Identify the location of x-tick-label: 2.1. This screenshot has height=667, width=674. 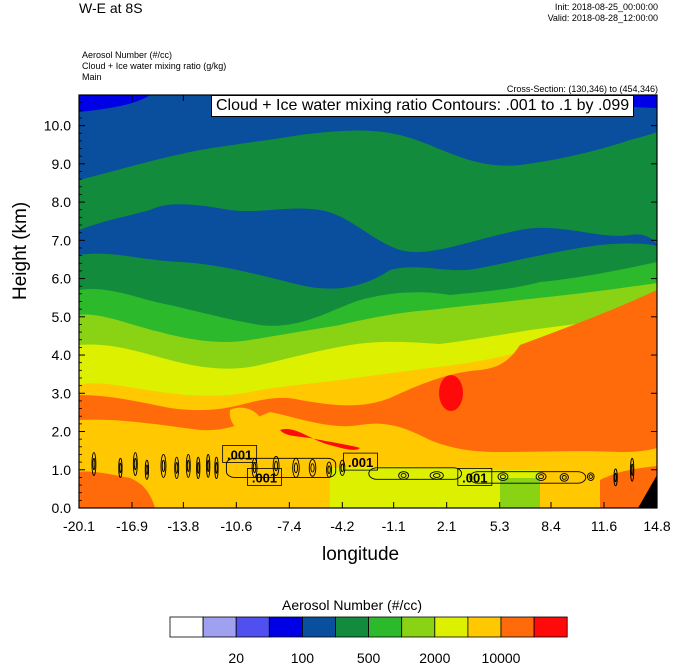
(447, 526).